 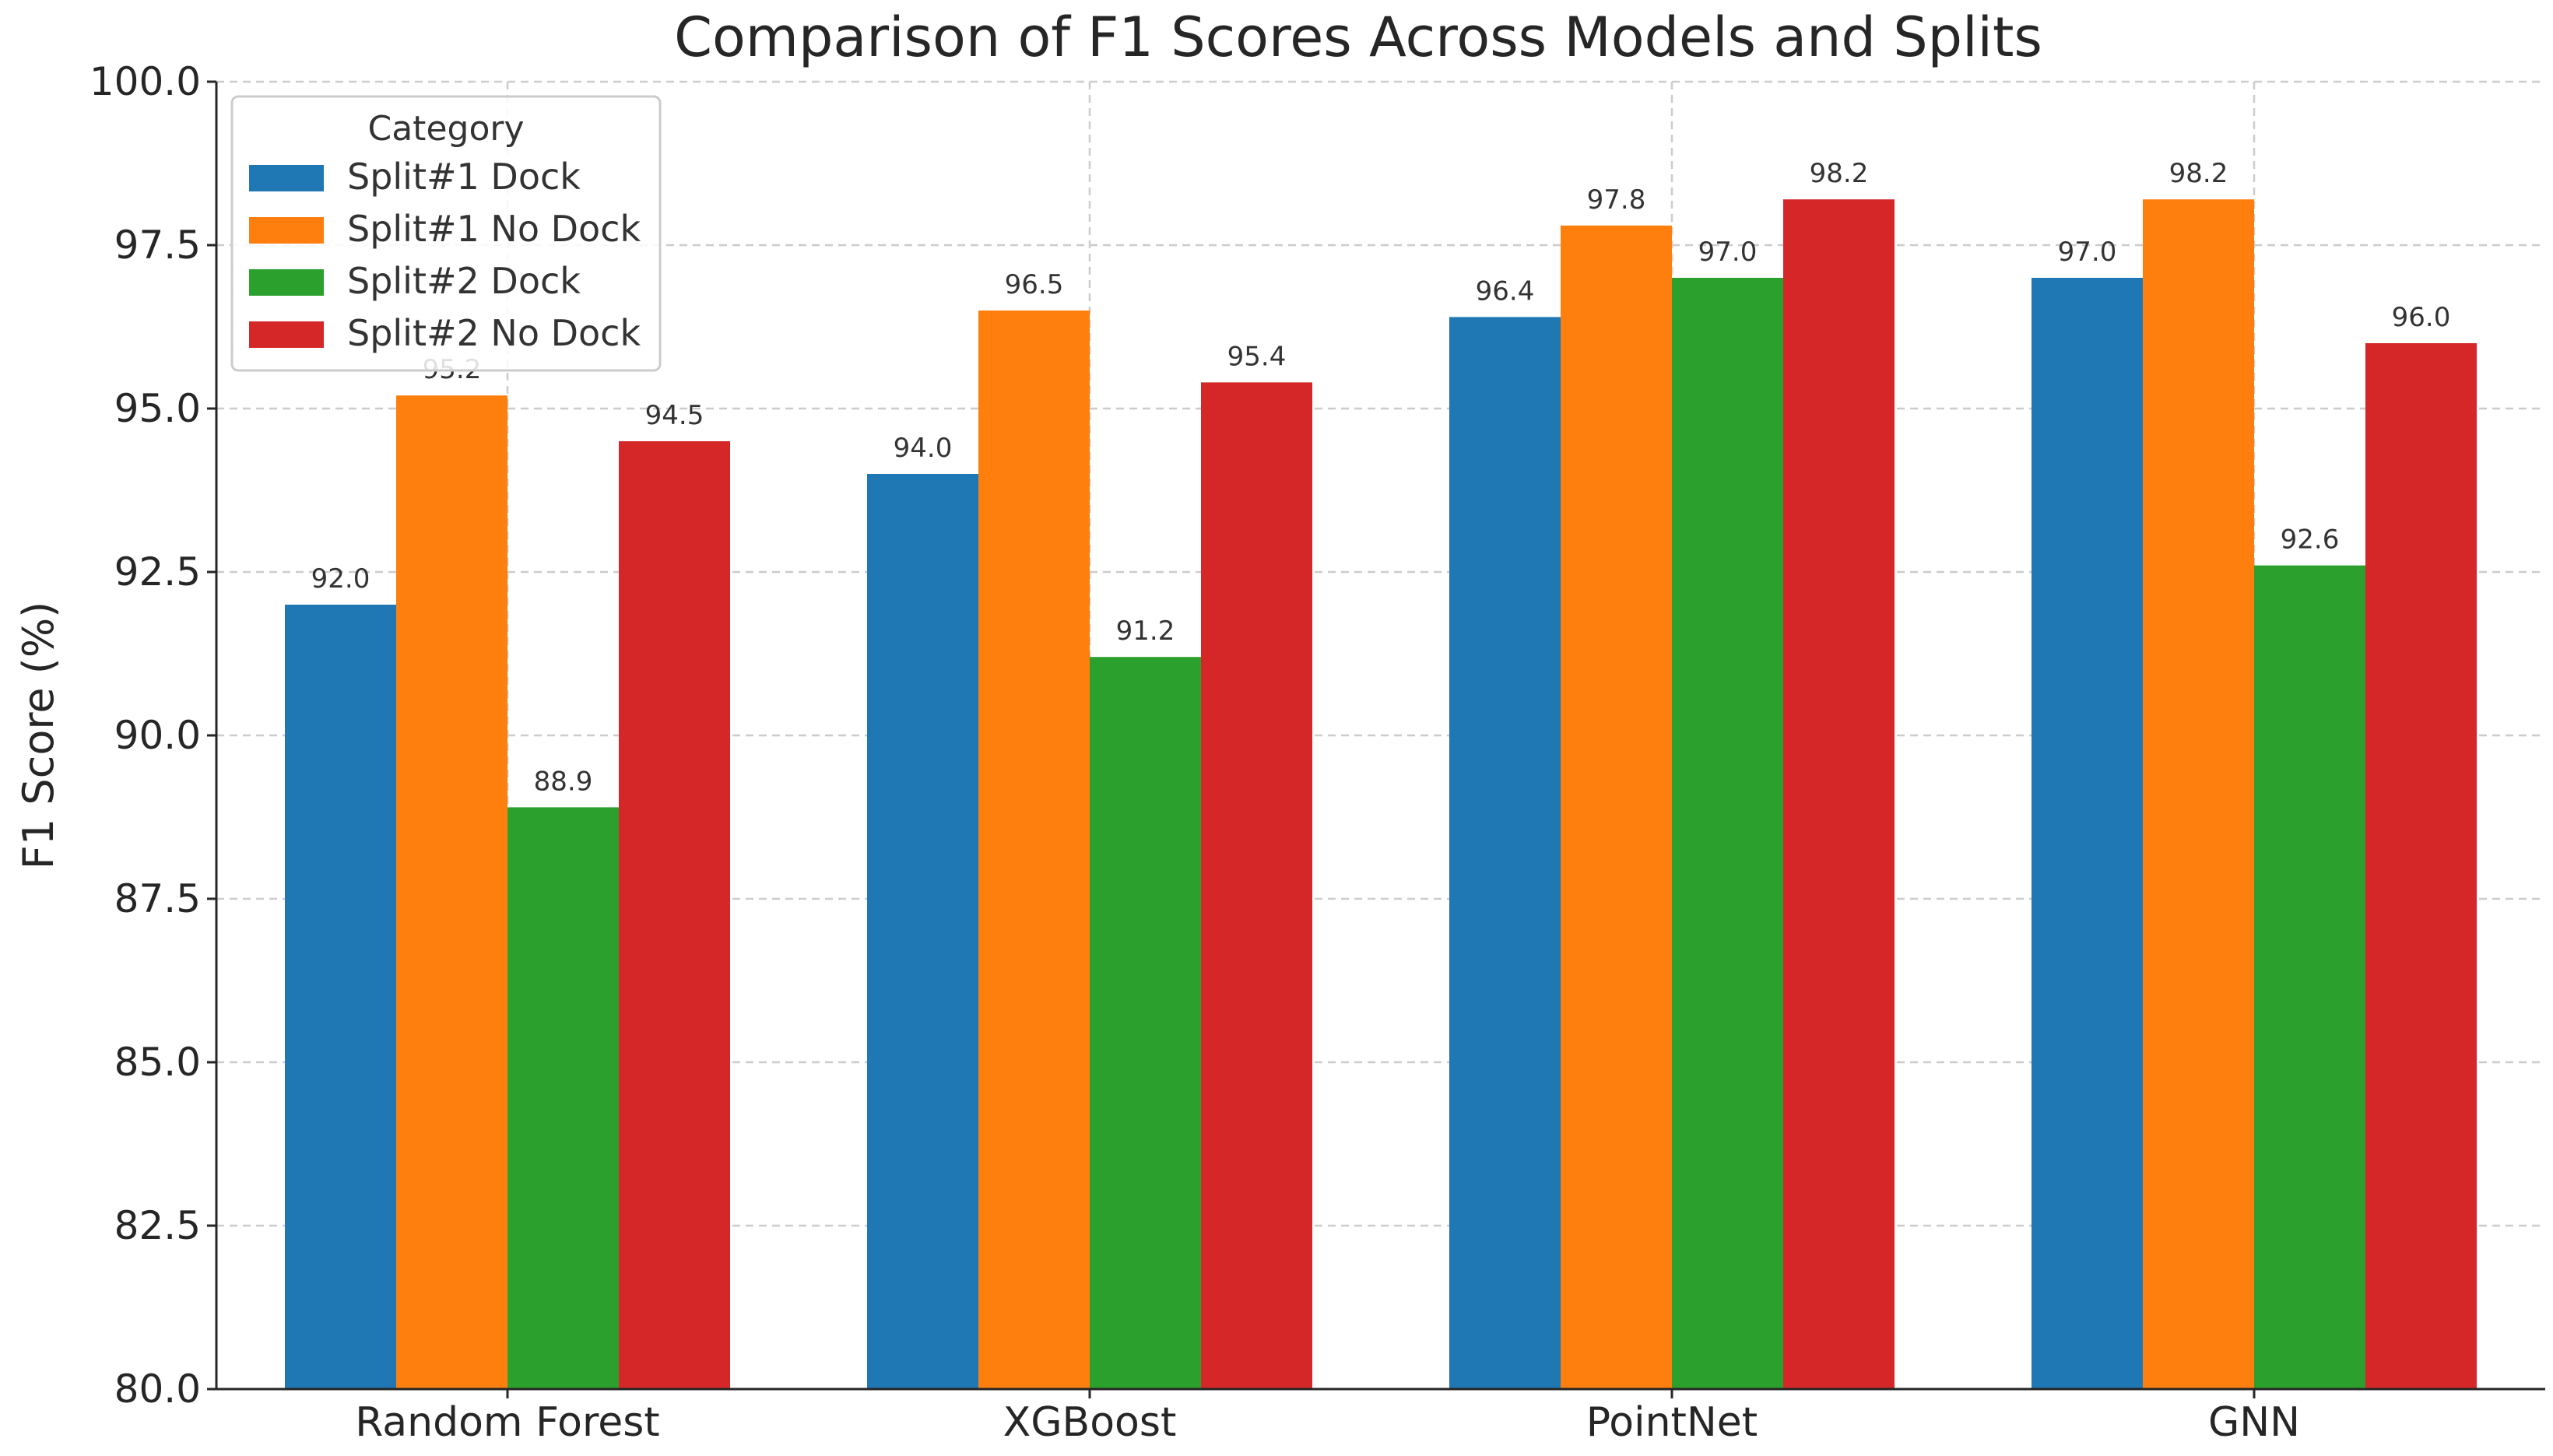 I want to click on legend-label: Split#1 Dock, so click(x=464, y=177).